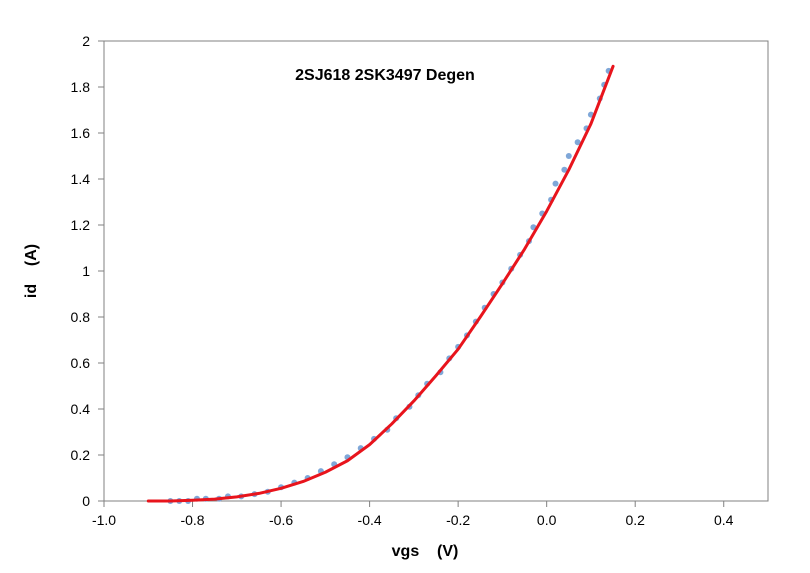 The height and width of the screenshot is (573, 810). I want to click on y-tick-label: 1.8, so click(81, 87).